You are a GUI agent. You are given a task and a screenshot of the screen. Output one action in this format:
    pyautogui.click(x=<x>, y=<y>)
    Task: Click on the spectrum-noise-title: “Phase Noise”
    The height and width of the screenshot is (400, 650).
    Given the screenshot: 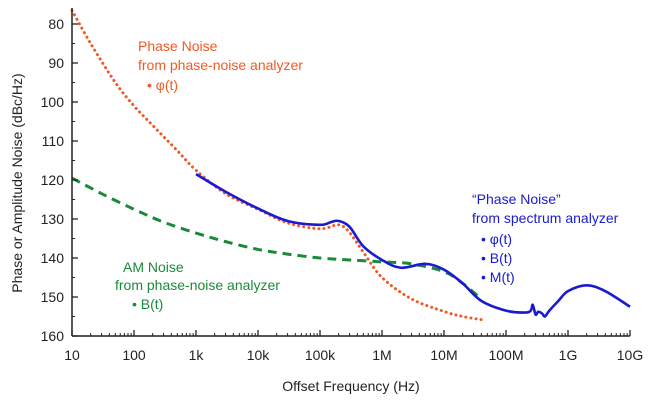 What is the action you would take?
    pyautogui.click(x=516, y=199)
    